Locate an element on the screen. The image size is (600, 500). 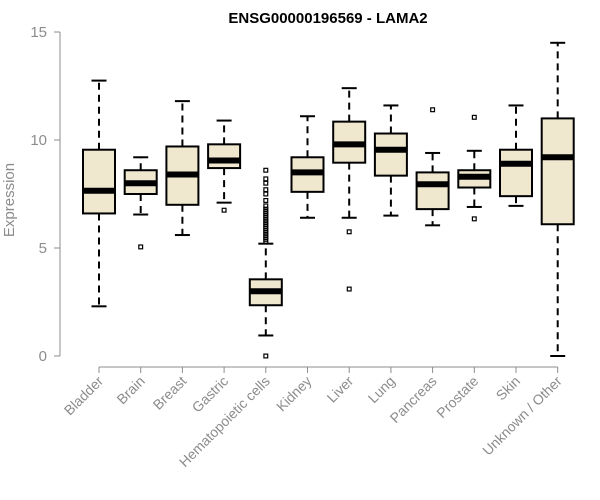
y-tick-label: 15 is located at coordinates (38, 32).